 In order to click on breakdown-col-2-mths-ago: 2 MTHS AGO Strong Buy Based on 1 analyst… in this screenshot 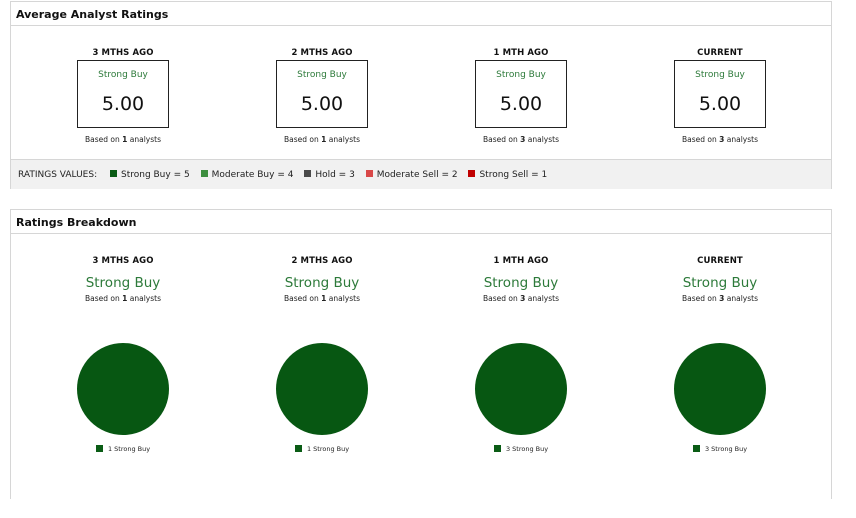, I will do `click(322, 354)`.